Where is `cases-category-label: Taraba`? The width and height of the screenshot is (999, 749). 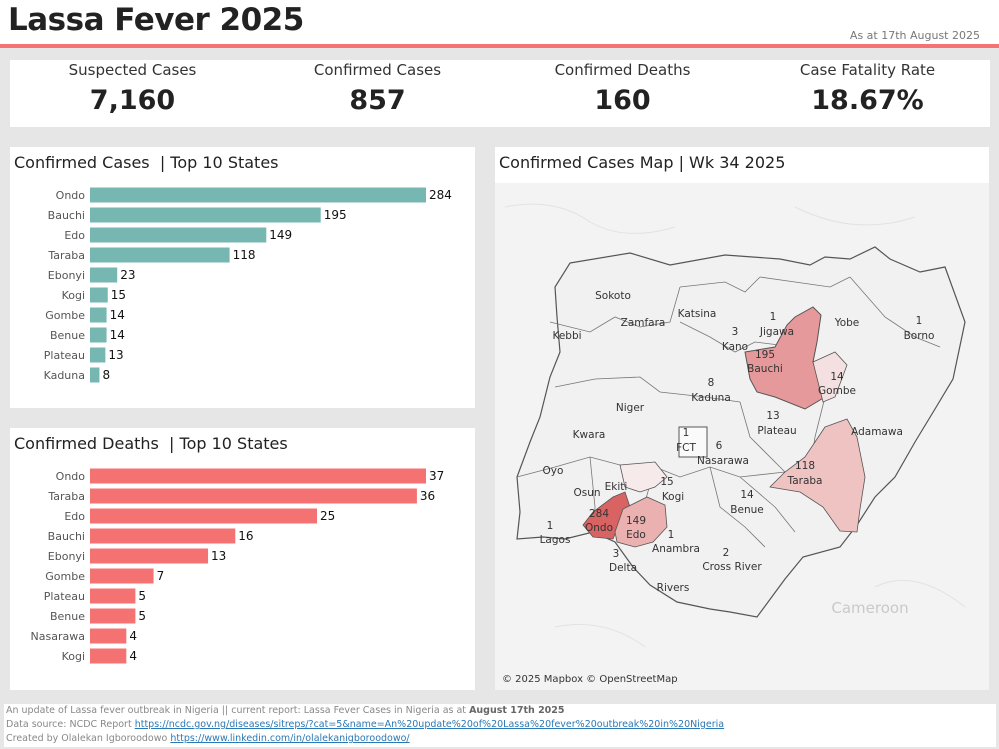
cases-category-label: Taraba is located at coordinates (66, 255).